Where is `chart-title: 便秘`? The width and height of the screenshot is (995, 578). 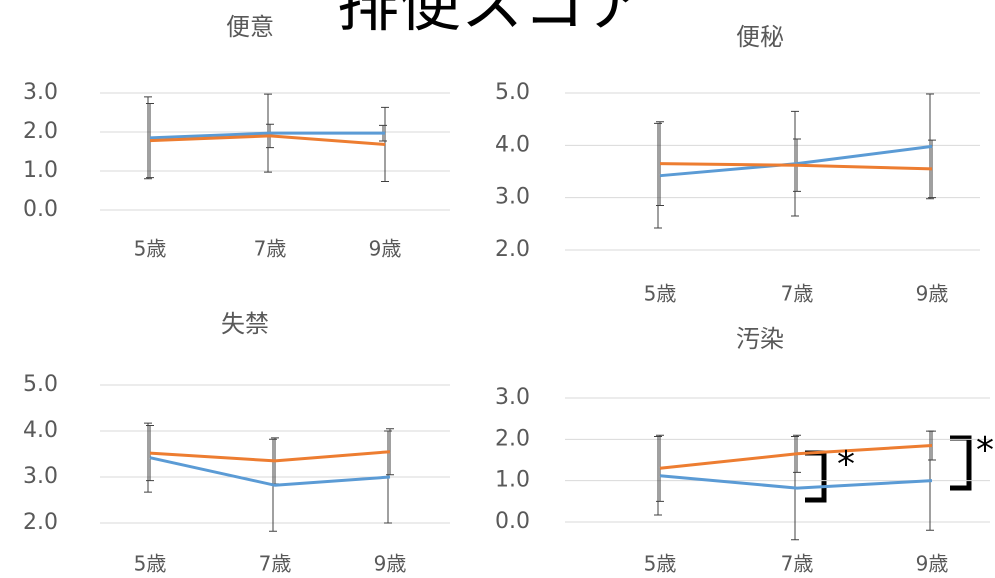
chart-title: 便秘 is located at coordinates (760, 37).